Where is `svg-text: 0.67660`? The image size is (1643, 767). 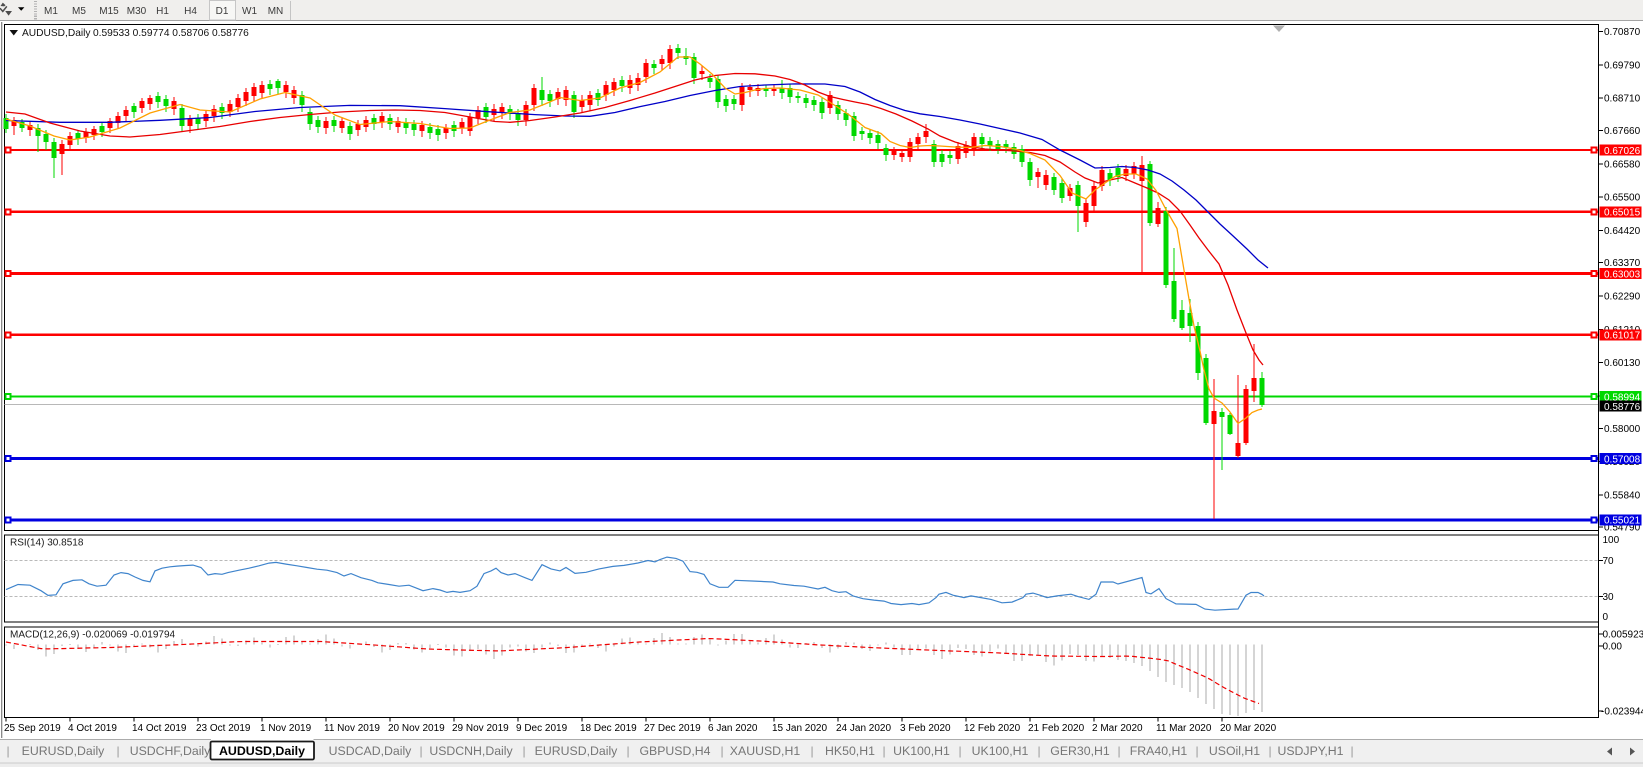 svg-text: 0.67660 is located at coordinates (1622, 131).